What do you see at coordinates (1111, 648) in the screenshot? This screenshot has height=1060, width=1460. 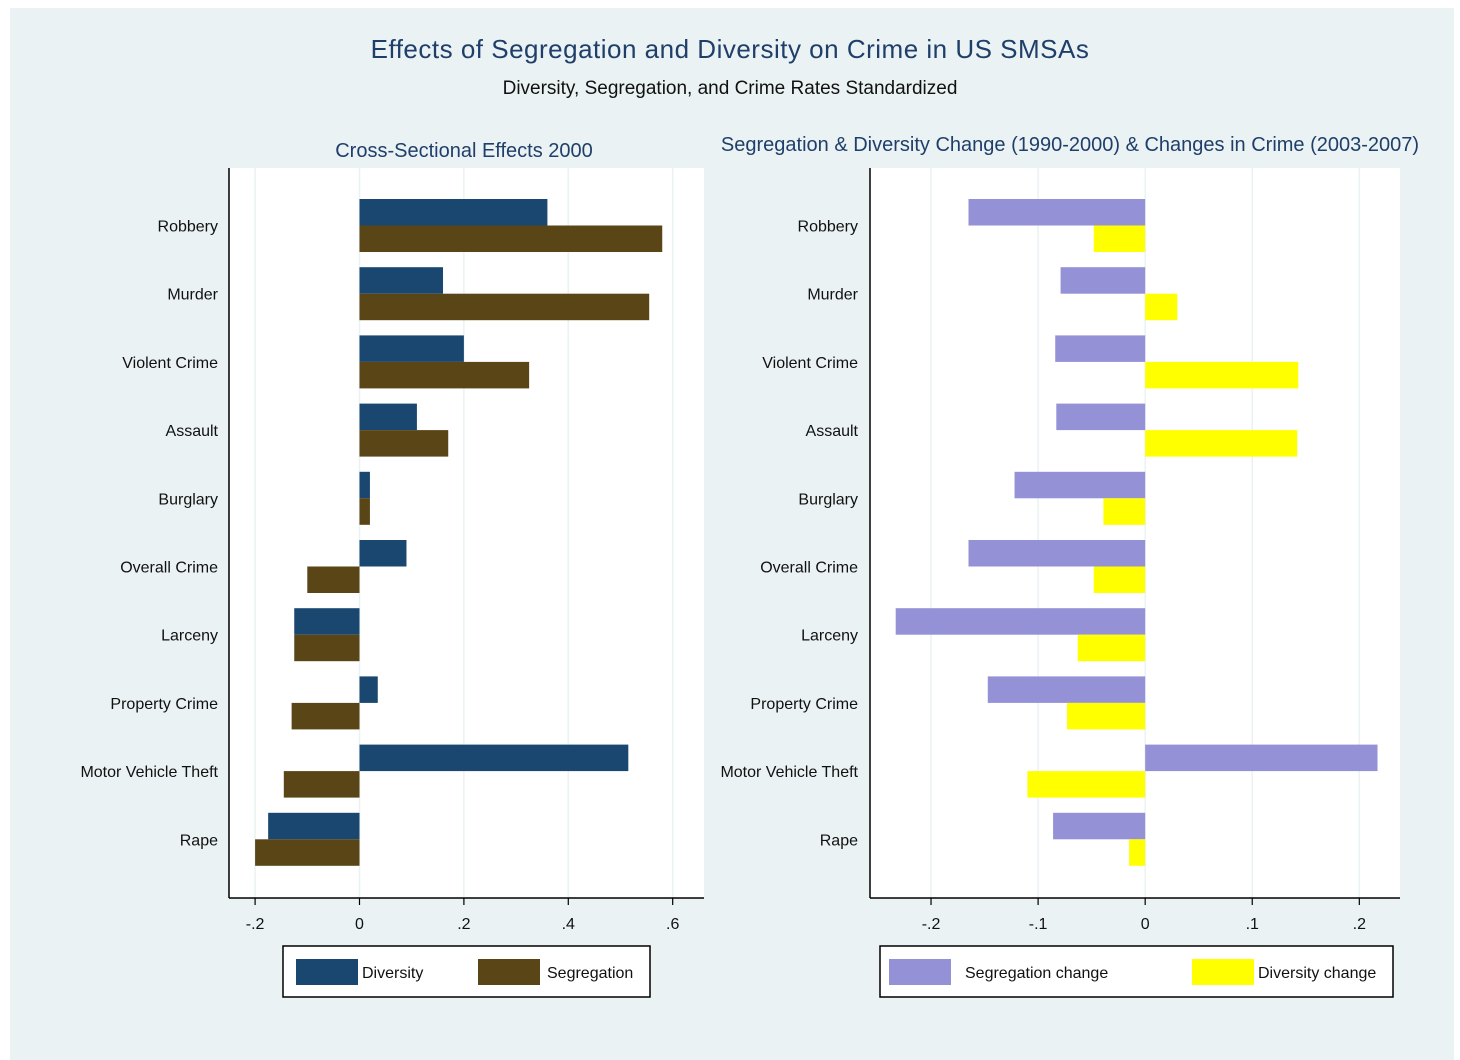 I see `bar-diversity-change-larceny` at bounding box center [1111, 648].